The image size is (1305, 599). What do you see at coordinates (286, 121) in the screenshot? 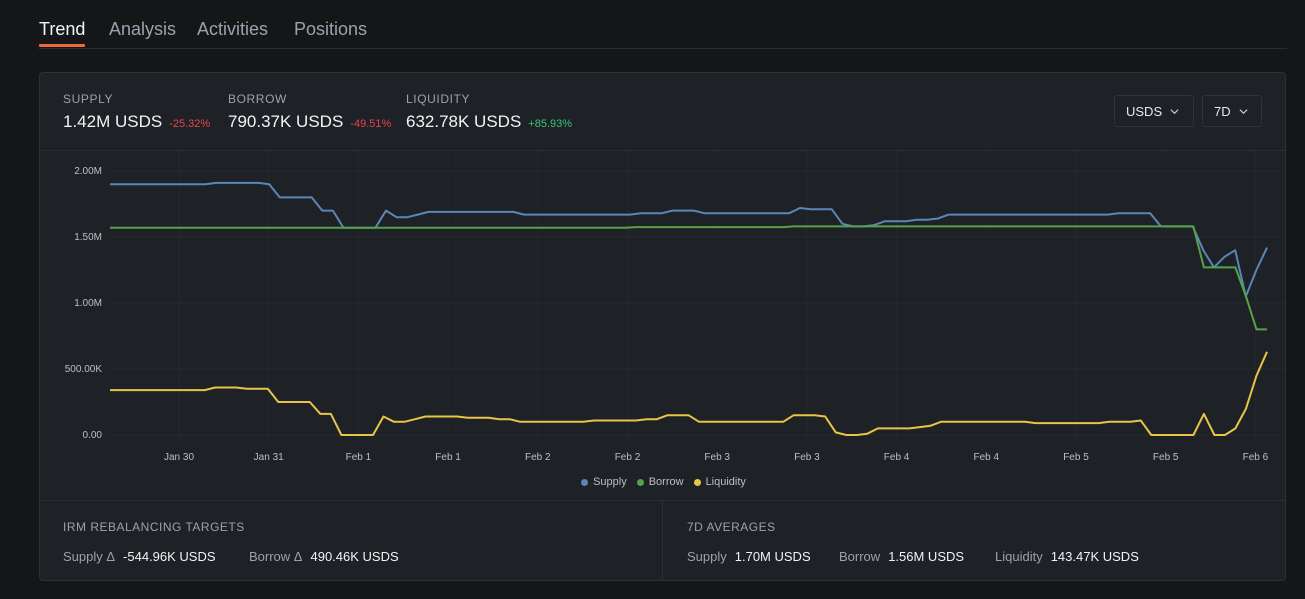
I see `borrow-stat-value: 790.37K USDS` at bounding box center [286, 121].